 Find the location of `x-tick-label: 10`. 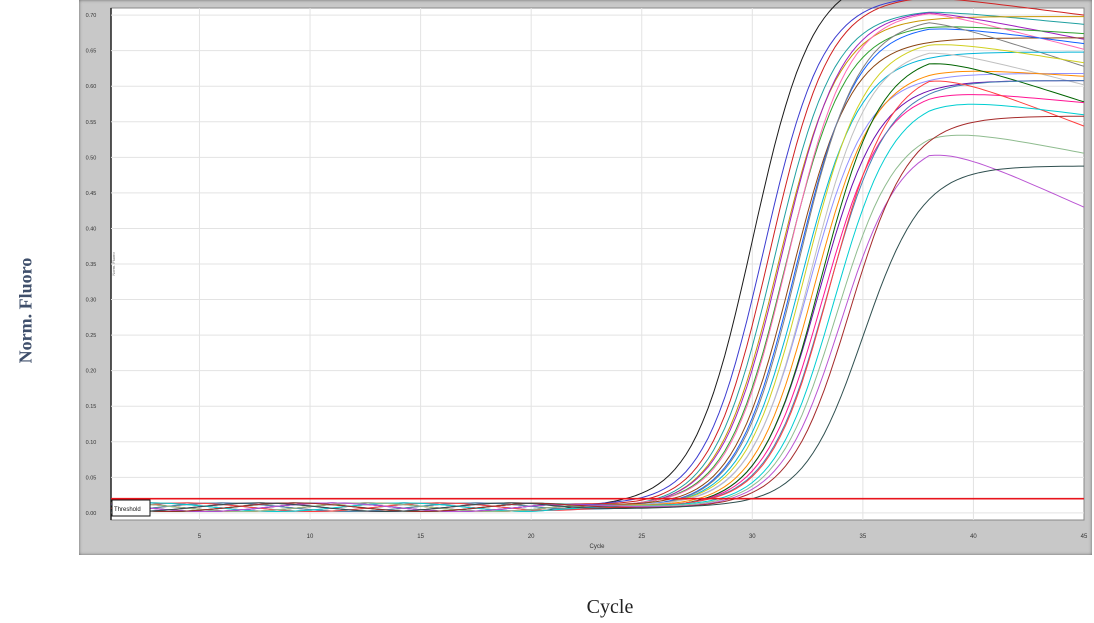

x-tick-label: 10 is located at coordinates (310, 537).